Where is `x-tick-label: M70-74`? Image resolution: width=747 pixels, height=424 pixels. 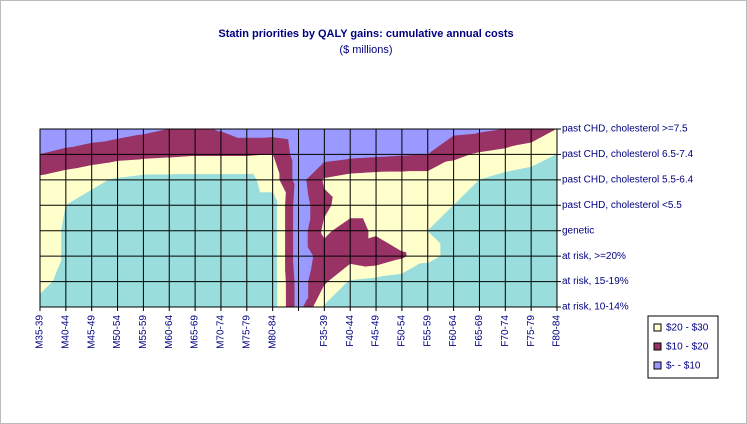
x-tick-label: M70-74 is located at coordinates (221, 332).